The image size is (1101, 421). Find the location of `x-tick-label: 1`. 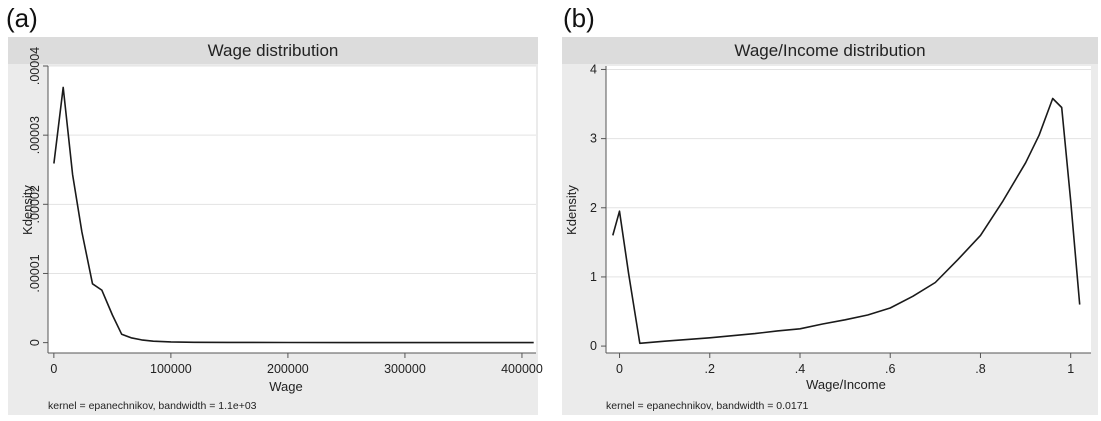

x-tick-label: 1 is located at coordinates (1070, 369).